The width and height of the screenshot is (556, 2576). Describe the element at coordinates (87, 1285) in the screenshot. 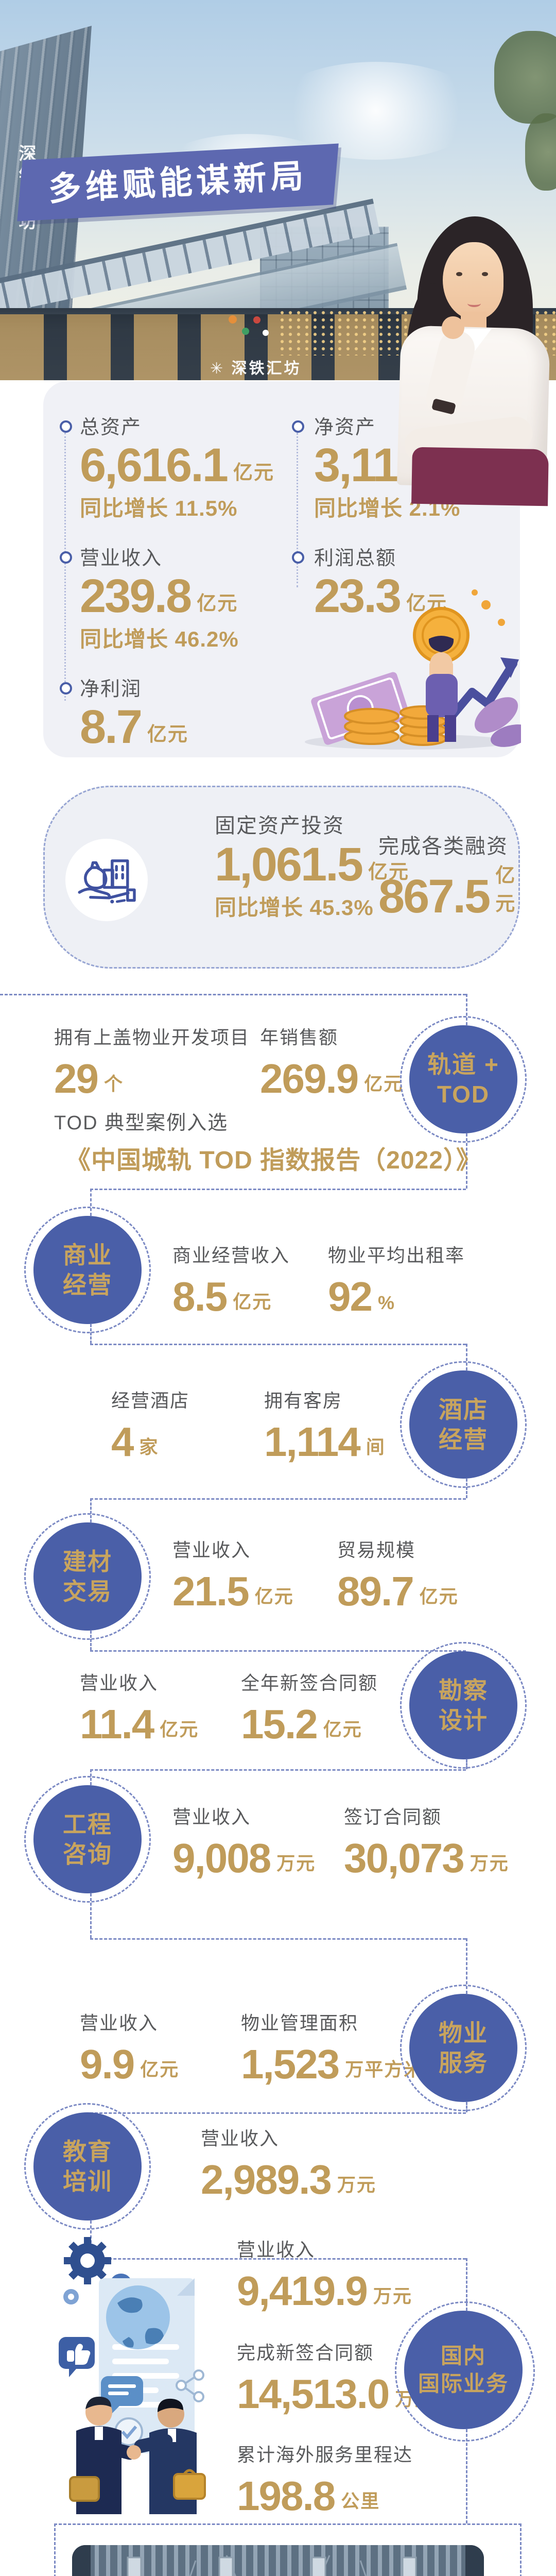

I see `circle-label-line: 经营` at that location.